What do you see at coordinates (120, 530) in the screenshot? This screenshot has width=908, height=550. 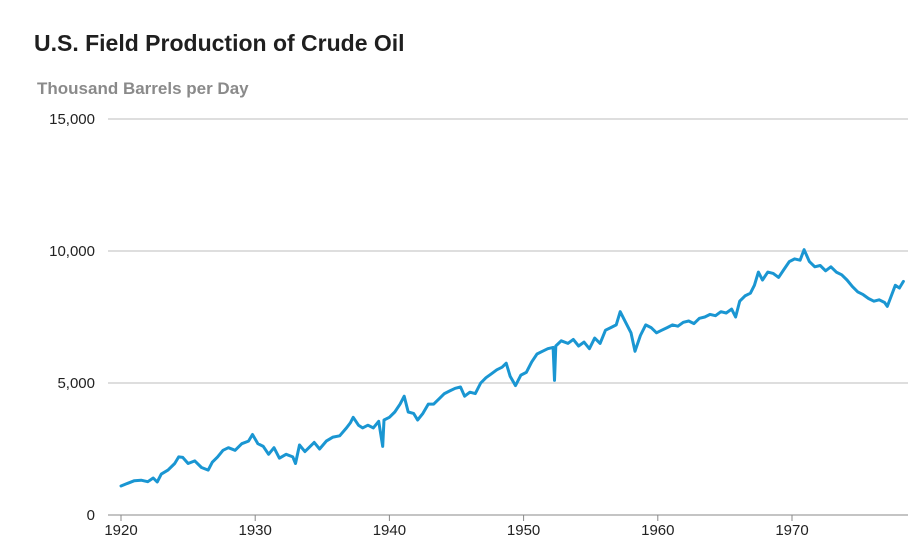 I see `x-tick-label-1920: 1920` at bounding box center [120, 530].